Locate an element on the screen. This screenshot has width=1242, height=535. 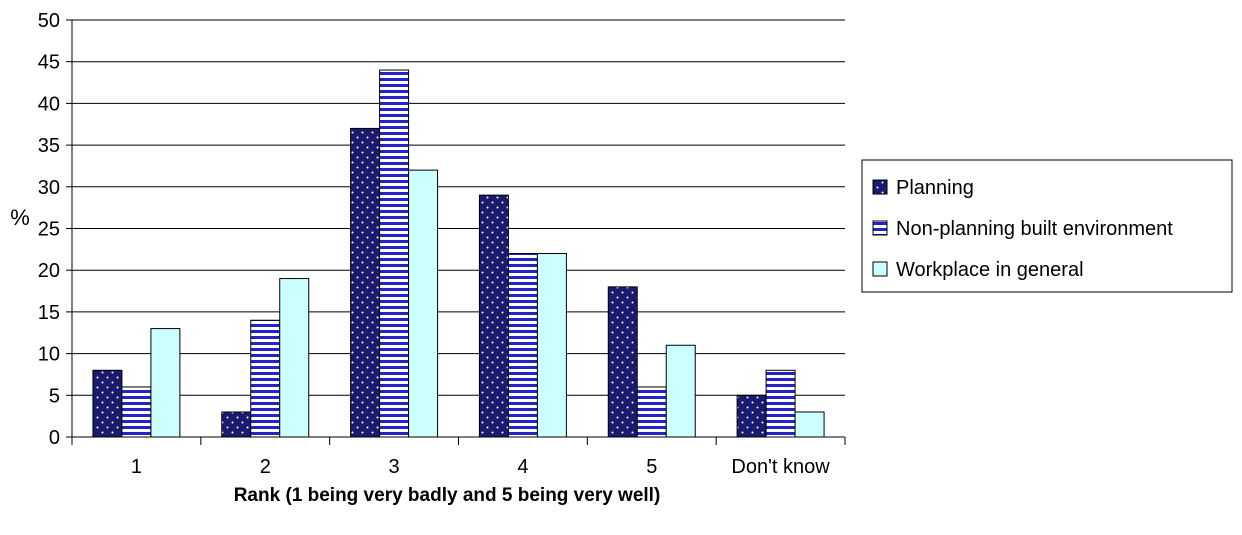
legend-label: Workplace in general is located at coordinates (990, 270).